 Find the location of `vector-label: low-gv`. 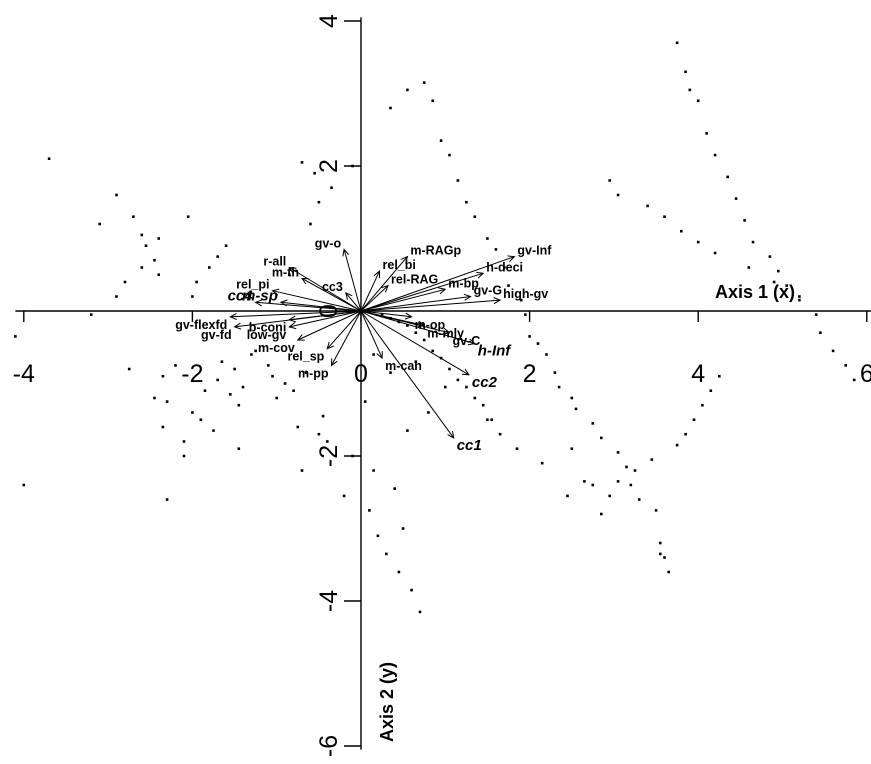

vector-label: low-gv is located at coordinates (267, 335).